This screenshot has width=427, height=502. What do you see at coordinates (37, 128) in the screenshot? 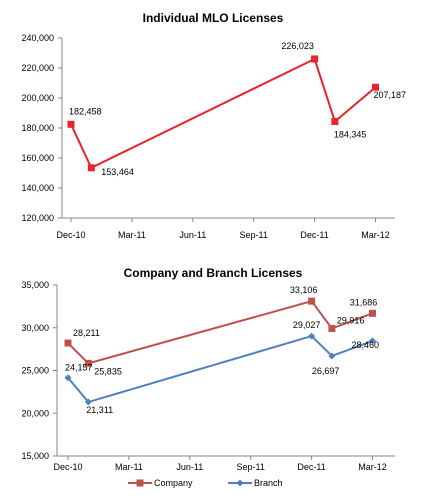
I see `y-tick-label: 180,000` at bounding box center [37, 128].